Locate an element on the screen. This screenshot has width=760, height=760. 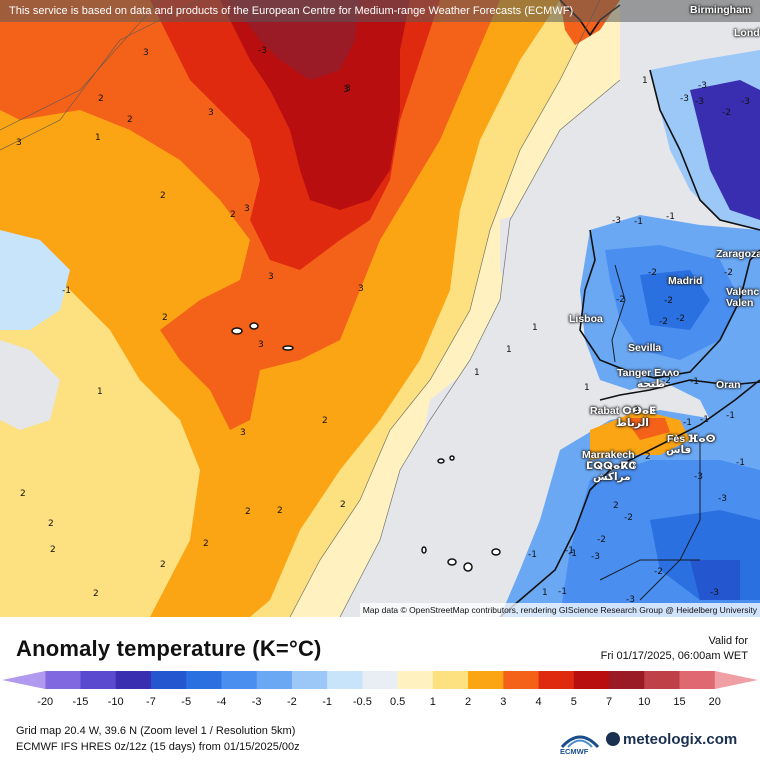
color-scale-bar is located at coordinates (380, 680).